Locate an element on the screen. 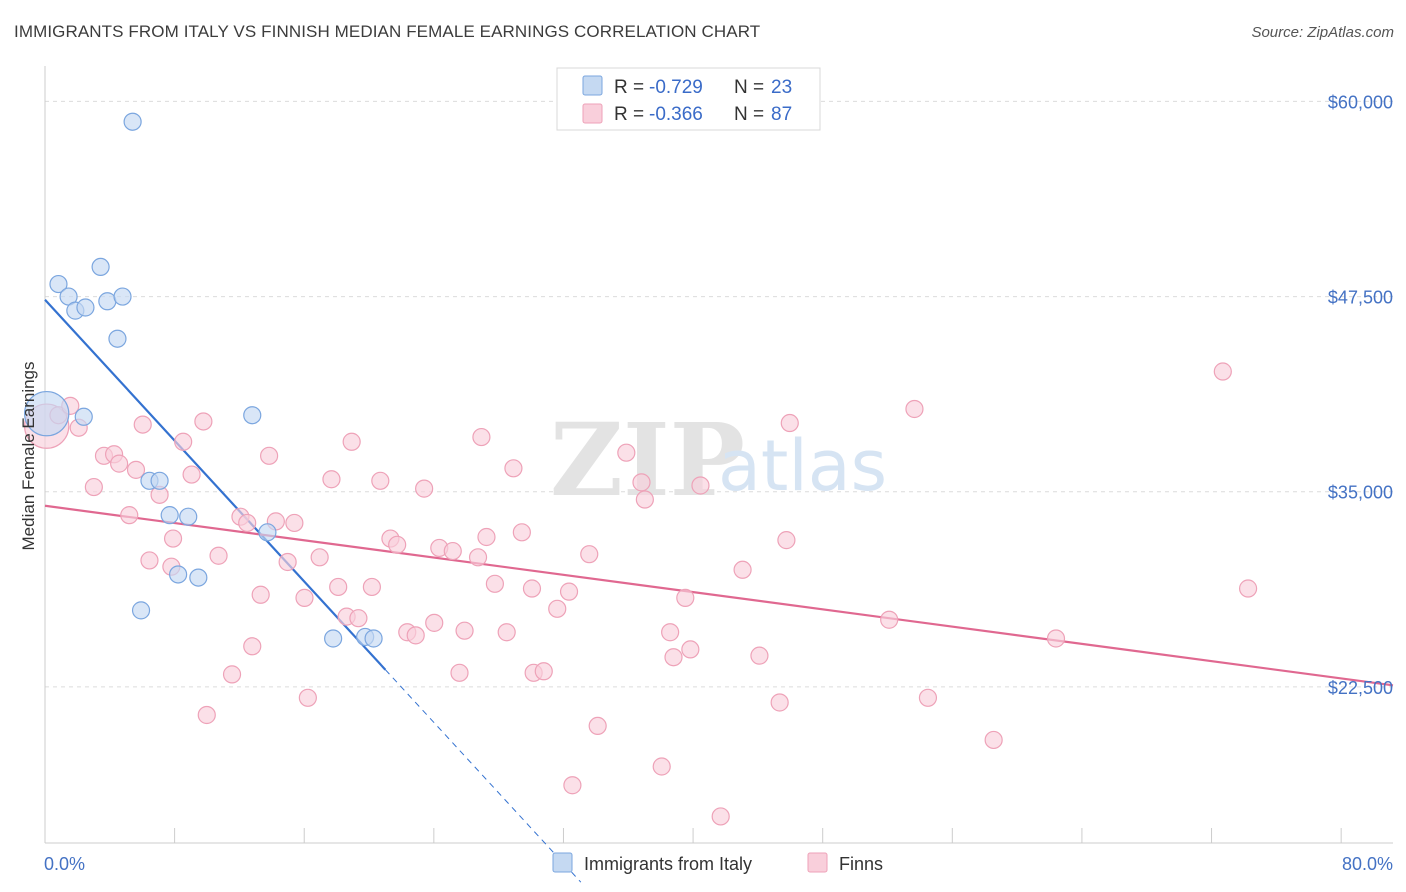 This screenshot has height=892, width=1406. series-legend: Immigrants from Italy Finns is located at coordinates (717, 863).